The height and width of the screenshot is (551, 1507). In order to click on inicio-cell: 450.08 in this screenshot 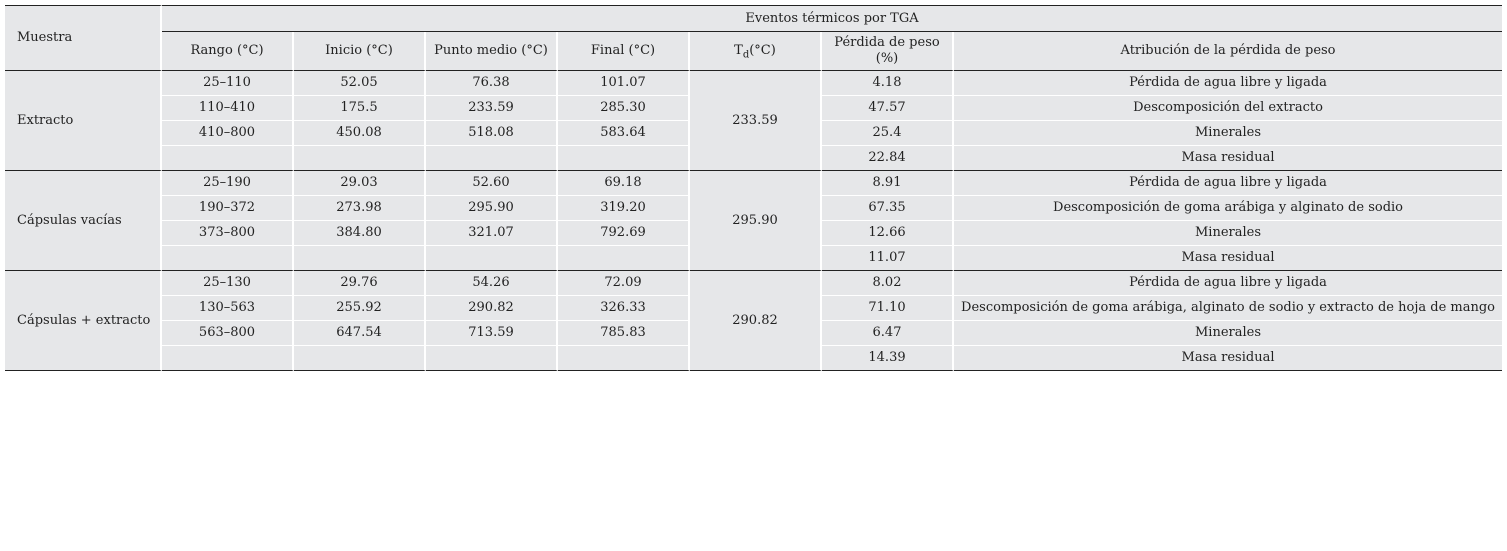, I will do `click(360, 133)`.